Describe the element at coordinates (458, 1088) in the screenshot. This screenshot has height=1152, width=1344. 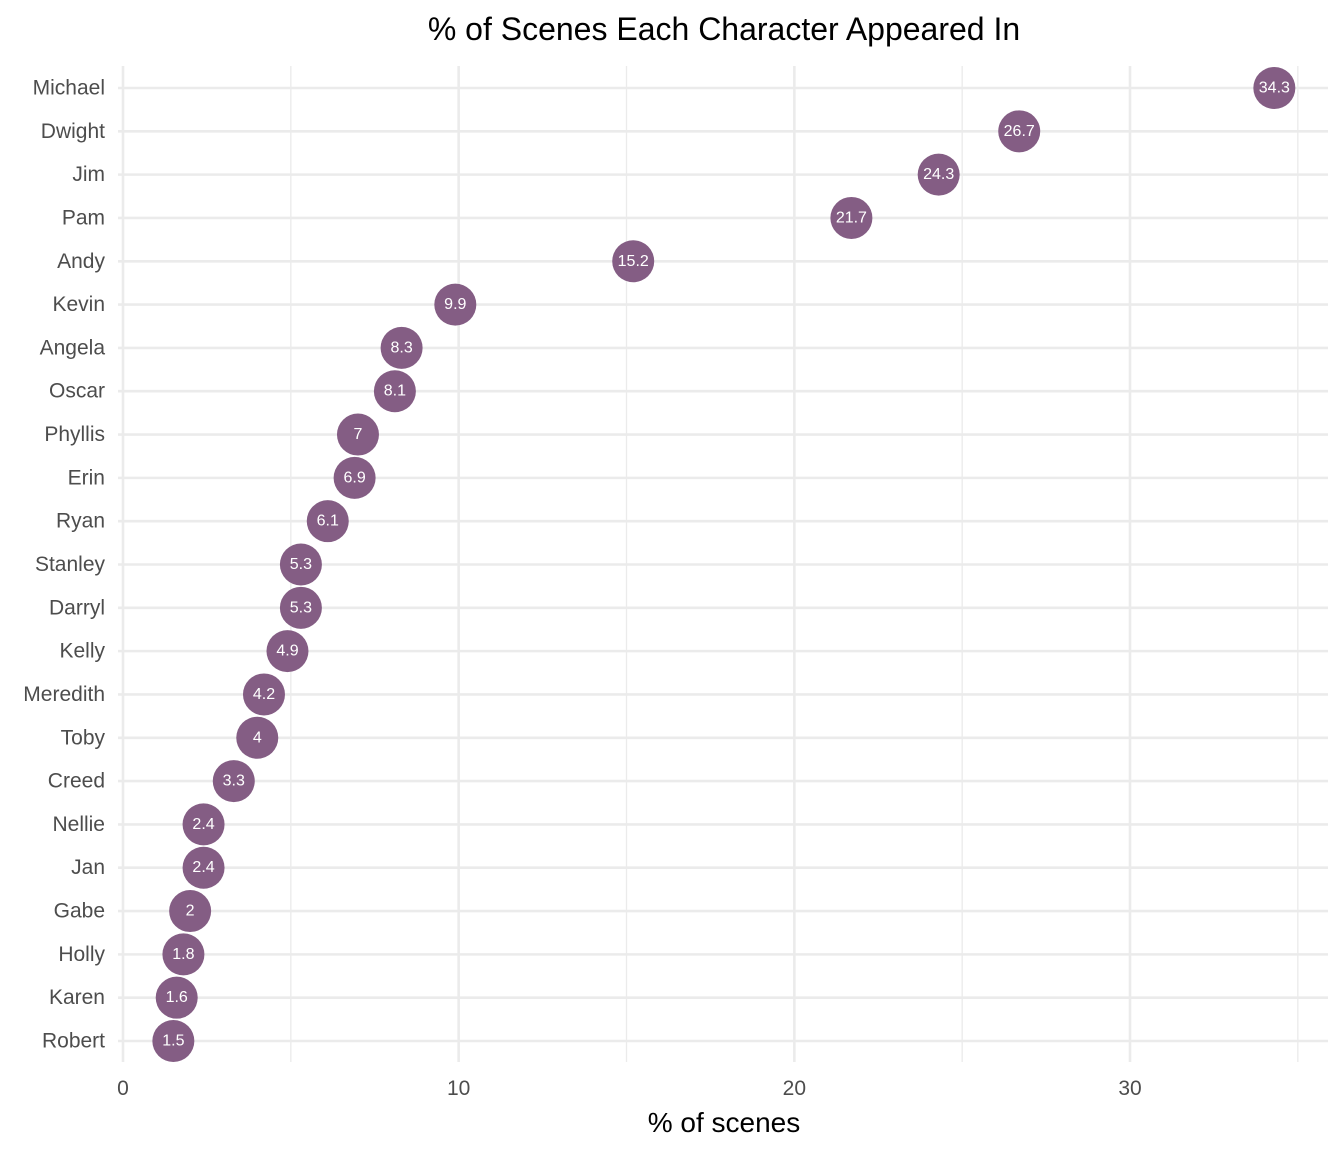
I see `x-tick-label: 10` at that location.